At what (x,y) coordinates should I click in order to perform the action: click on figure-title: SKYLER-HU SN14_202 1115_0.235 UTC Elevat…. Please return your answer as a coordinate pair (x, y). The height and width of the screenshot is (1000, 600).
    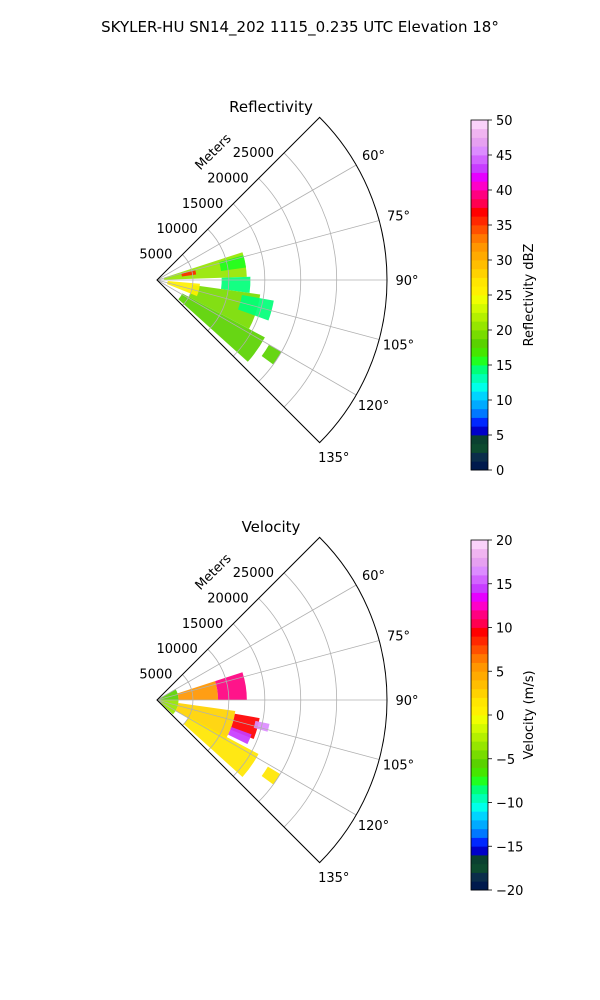
    Looking at the image, I should click on (300, 27).